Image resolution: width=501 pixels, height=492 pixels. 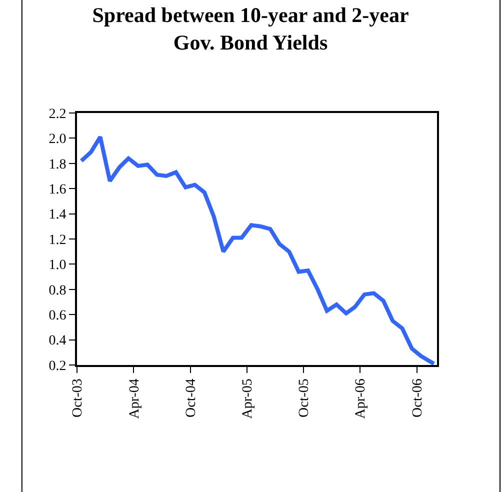 I want to click on y-tick-label: 2.0, so click(x=57, y=140).